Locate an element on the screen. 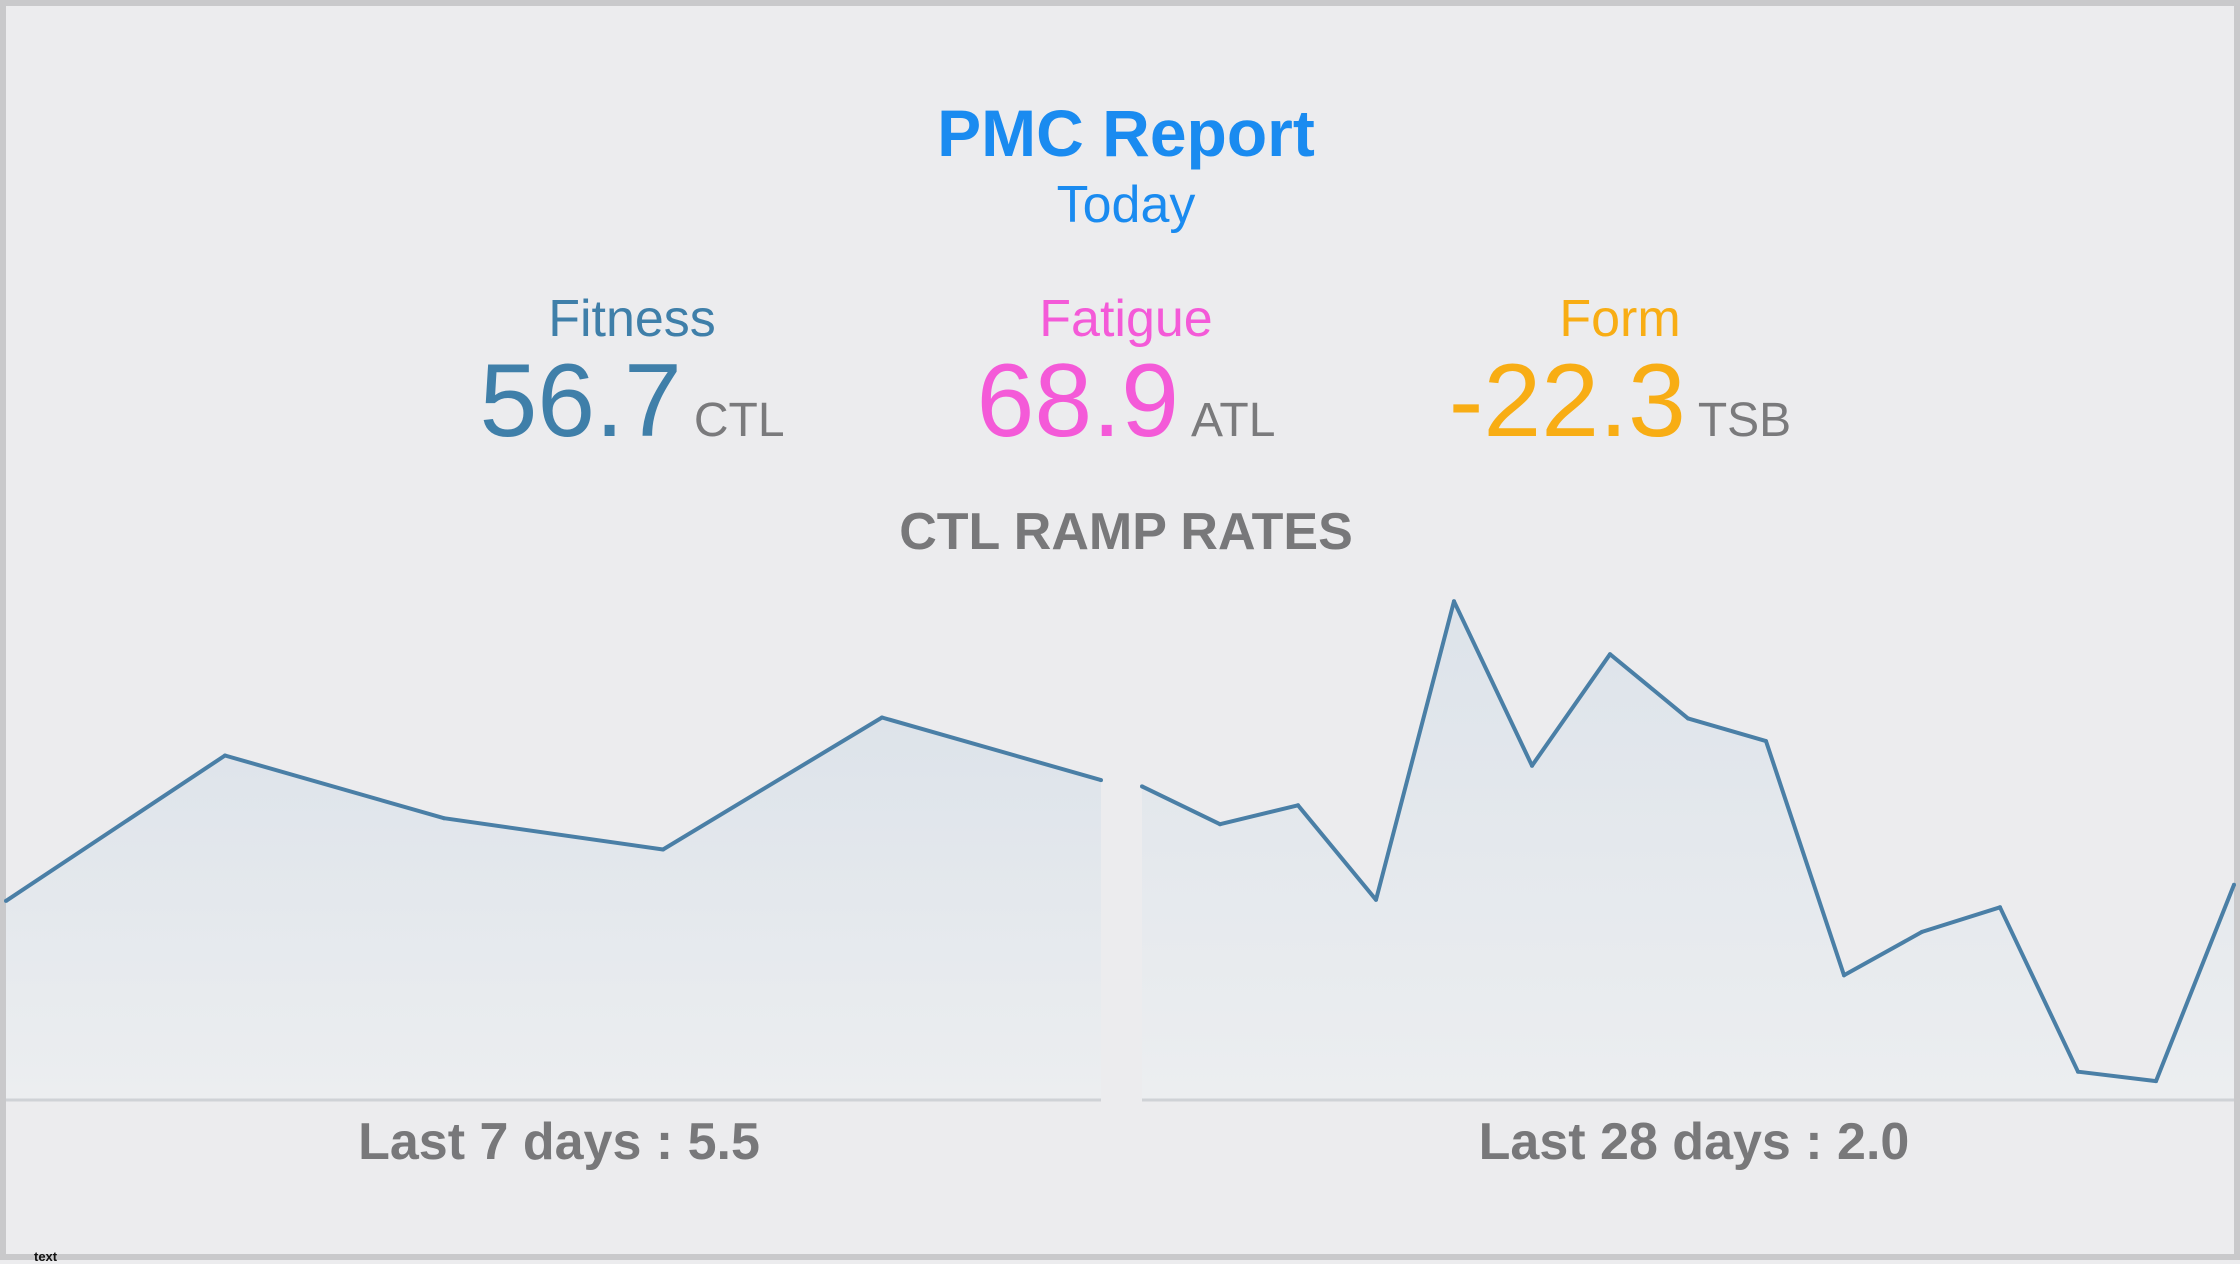 Image resolution: width=2240 pixels, height=1264 pixels. page-title: PMC Report is located at coordinates (1126, 133).